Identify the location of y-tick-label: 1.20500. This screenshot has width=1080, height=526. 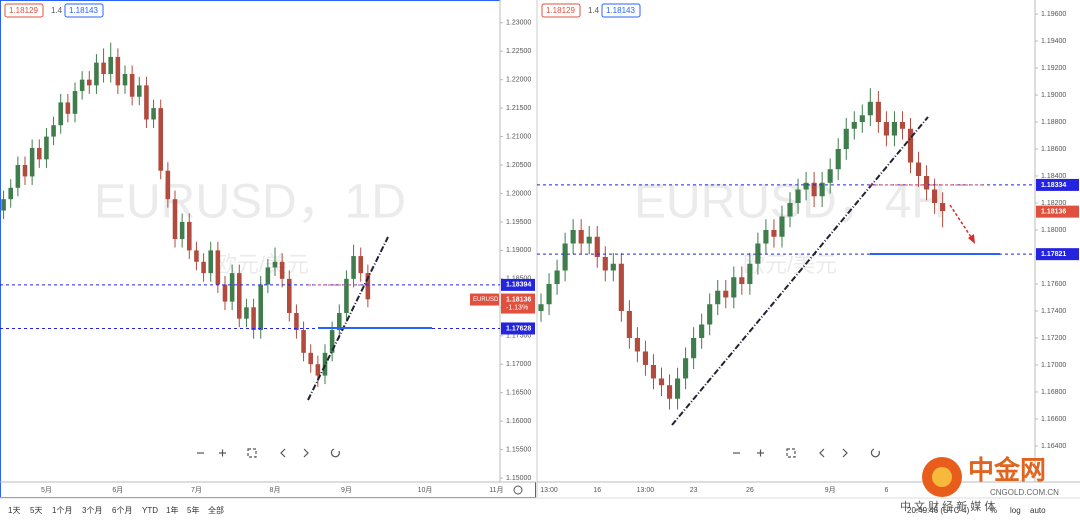
(518, 165).